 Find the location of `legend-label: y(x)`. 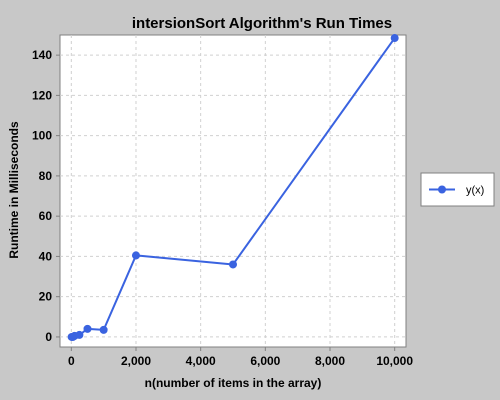

legend-label: y(x) is located at coordinates (475, 191).